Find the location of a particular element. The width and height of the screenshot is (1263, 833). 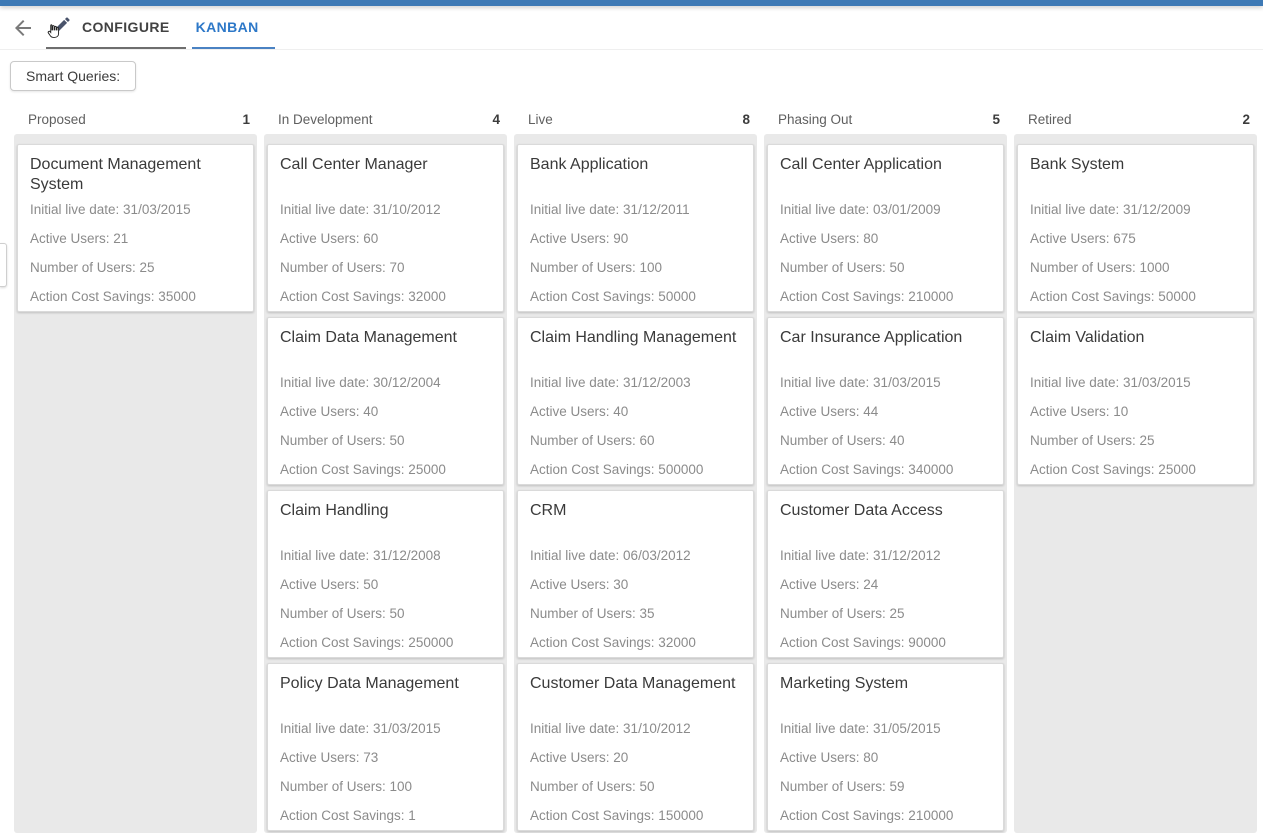

card-title: Claim Handling Management is located at coordinates (633, 337).